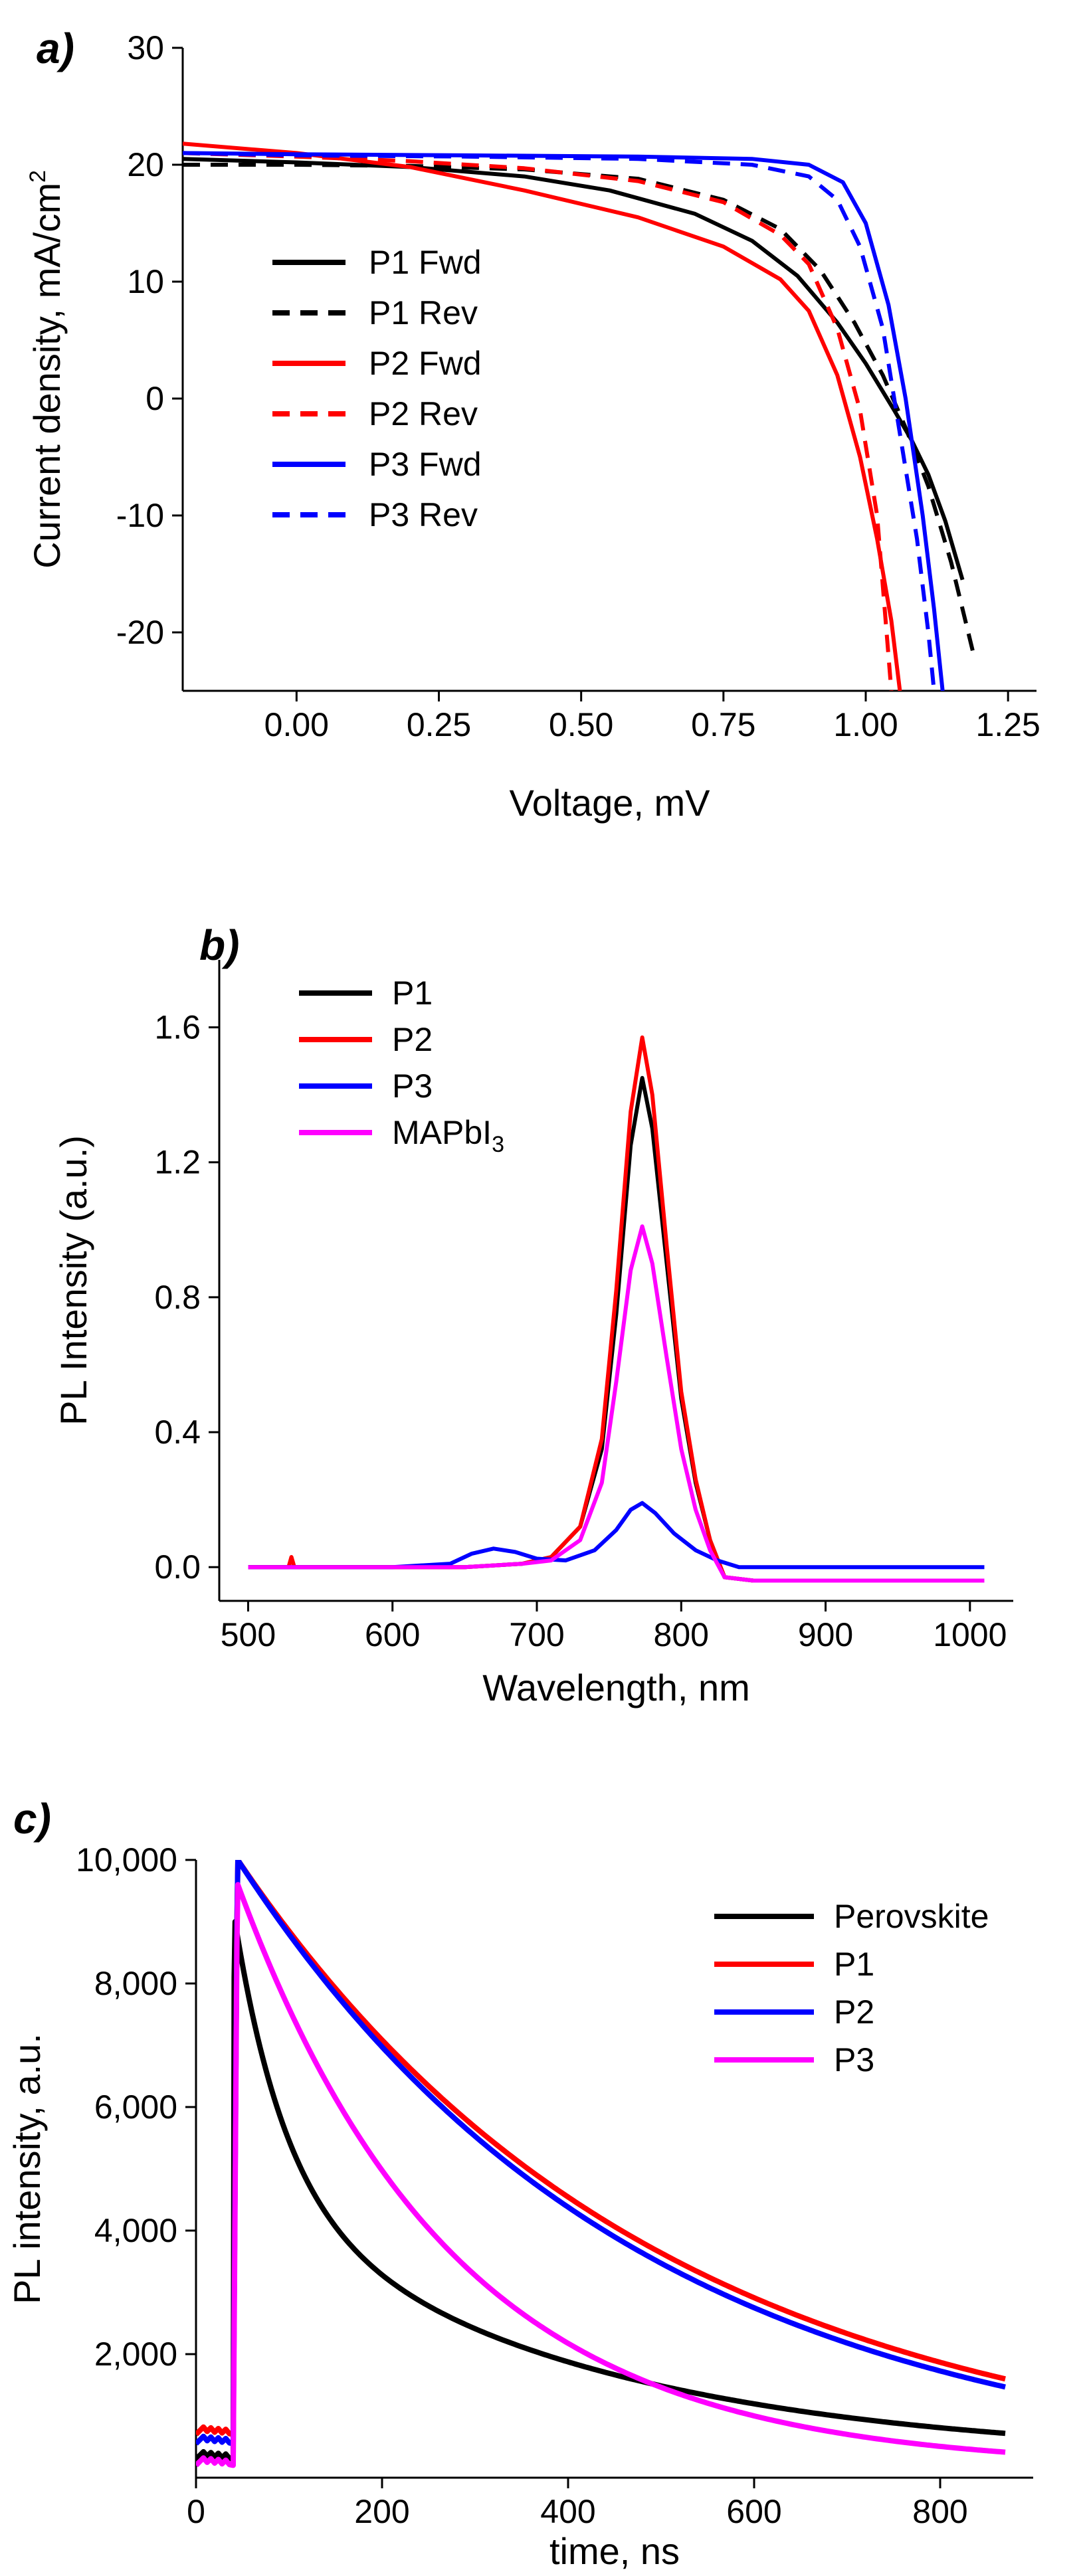 The height and width of the screenshot is (2576, 1087). What do you see at coordinates (448, 1135) in the screenshot?
I see `panel-b-legend-label: MAPbI3` at bounding box center [448, 1135].